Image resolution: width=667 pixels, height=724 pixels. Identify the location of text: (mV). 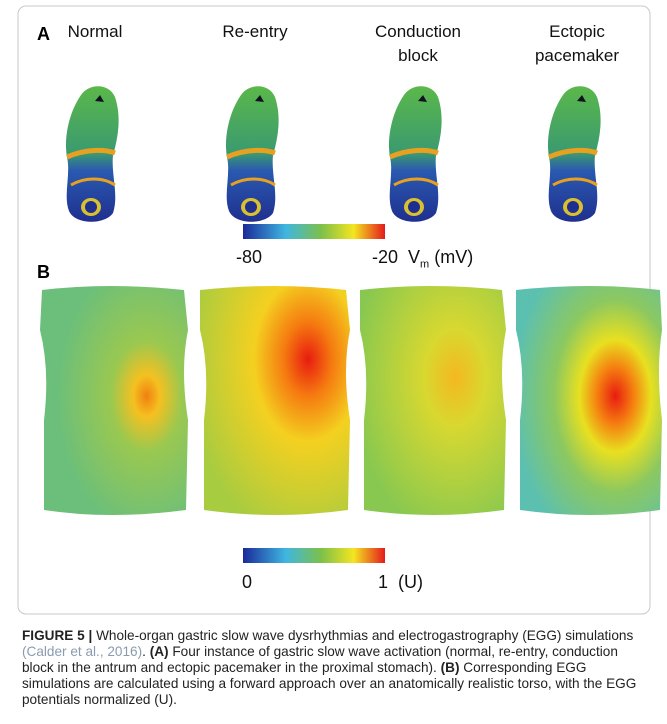
(454, 257).